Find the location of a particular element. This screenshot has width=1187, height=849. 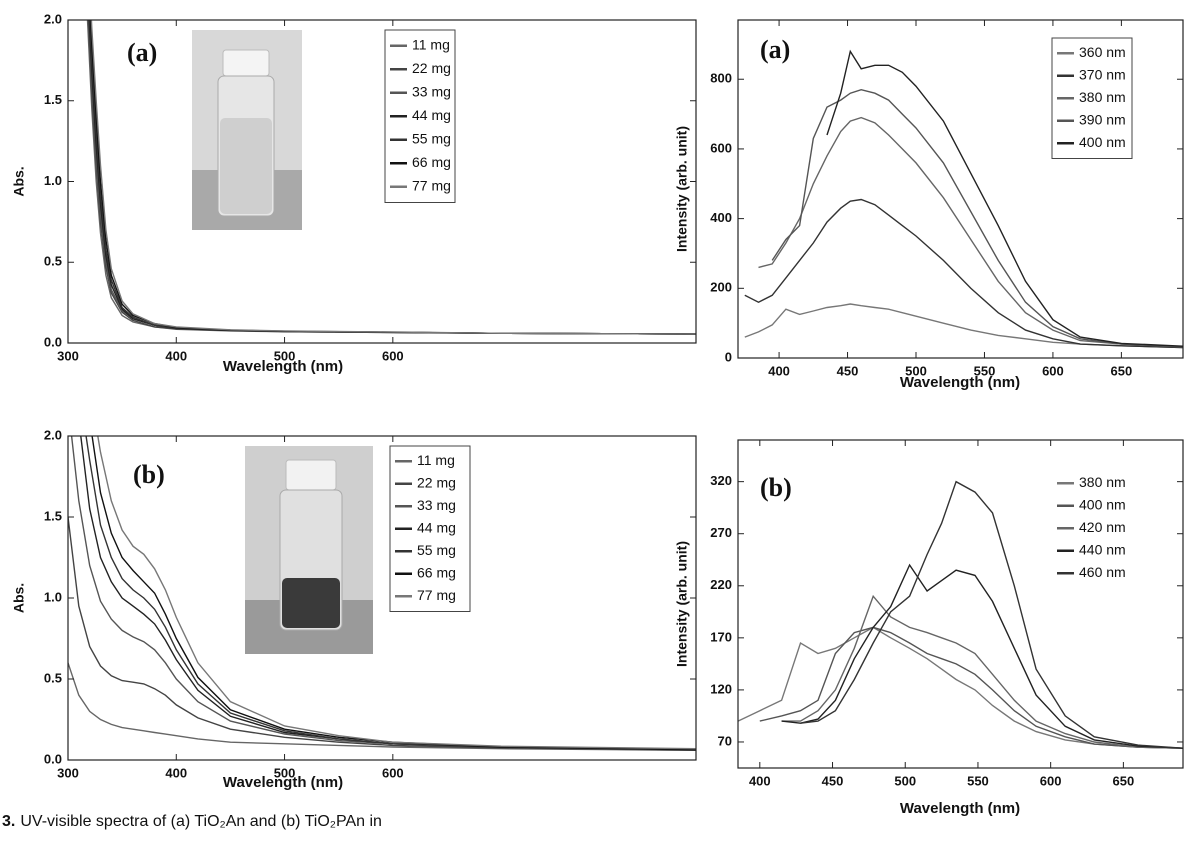

vial-photo-a is located at coordinates (247, 130).